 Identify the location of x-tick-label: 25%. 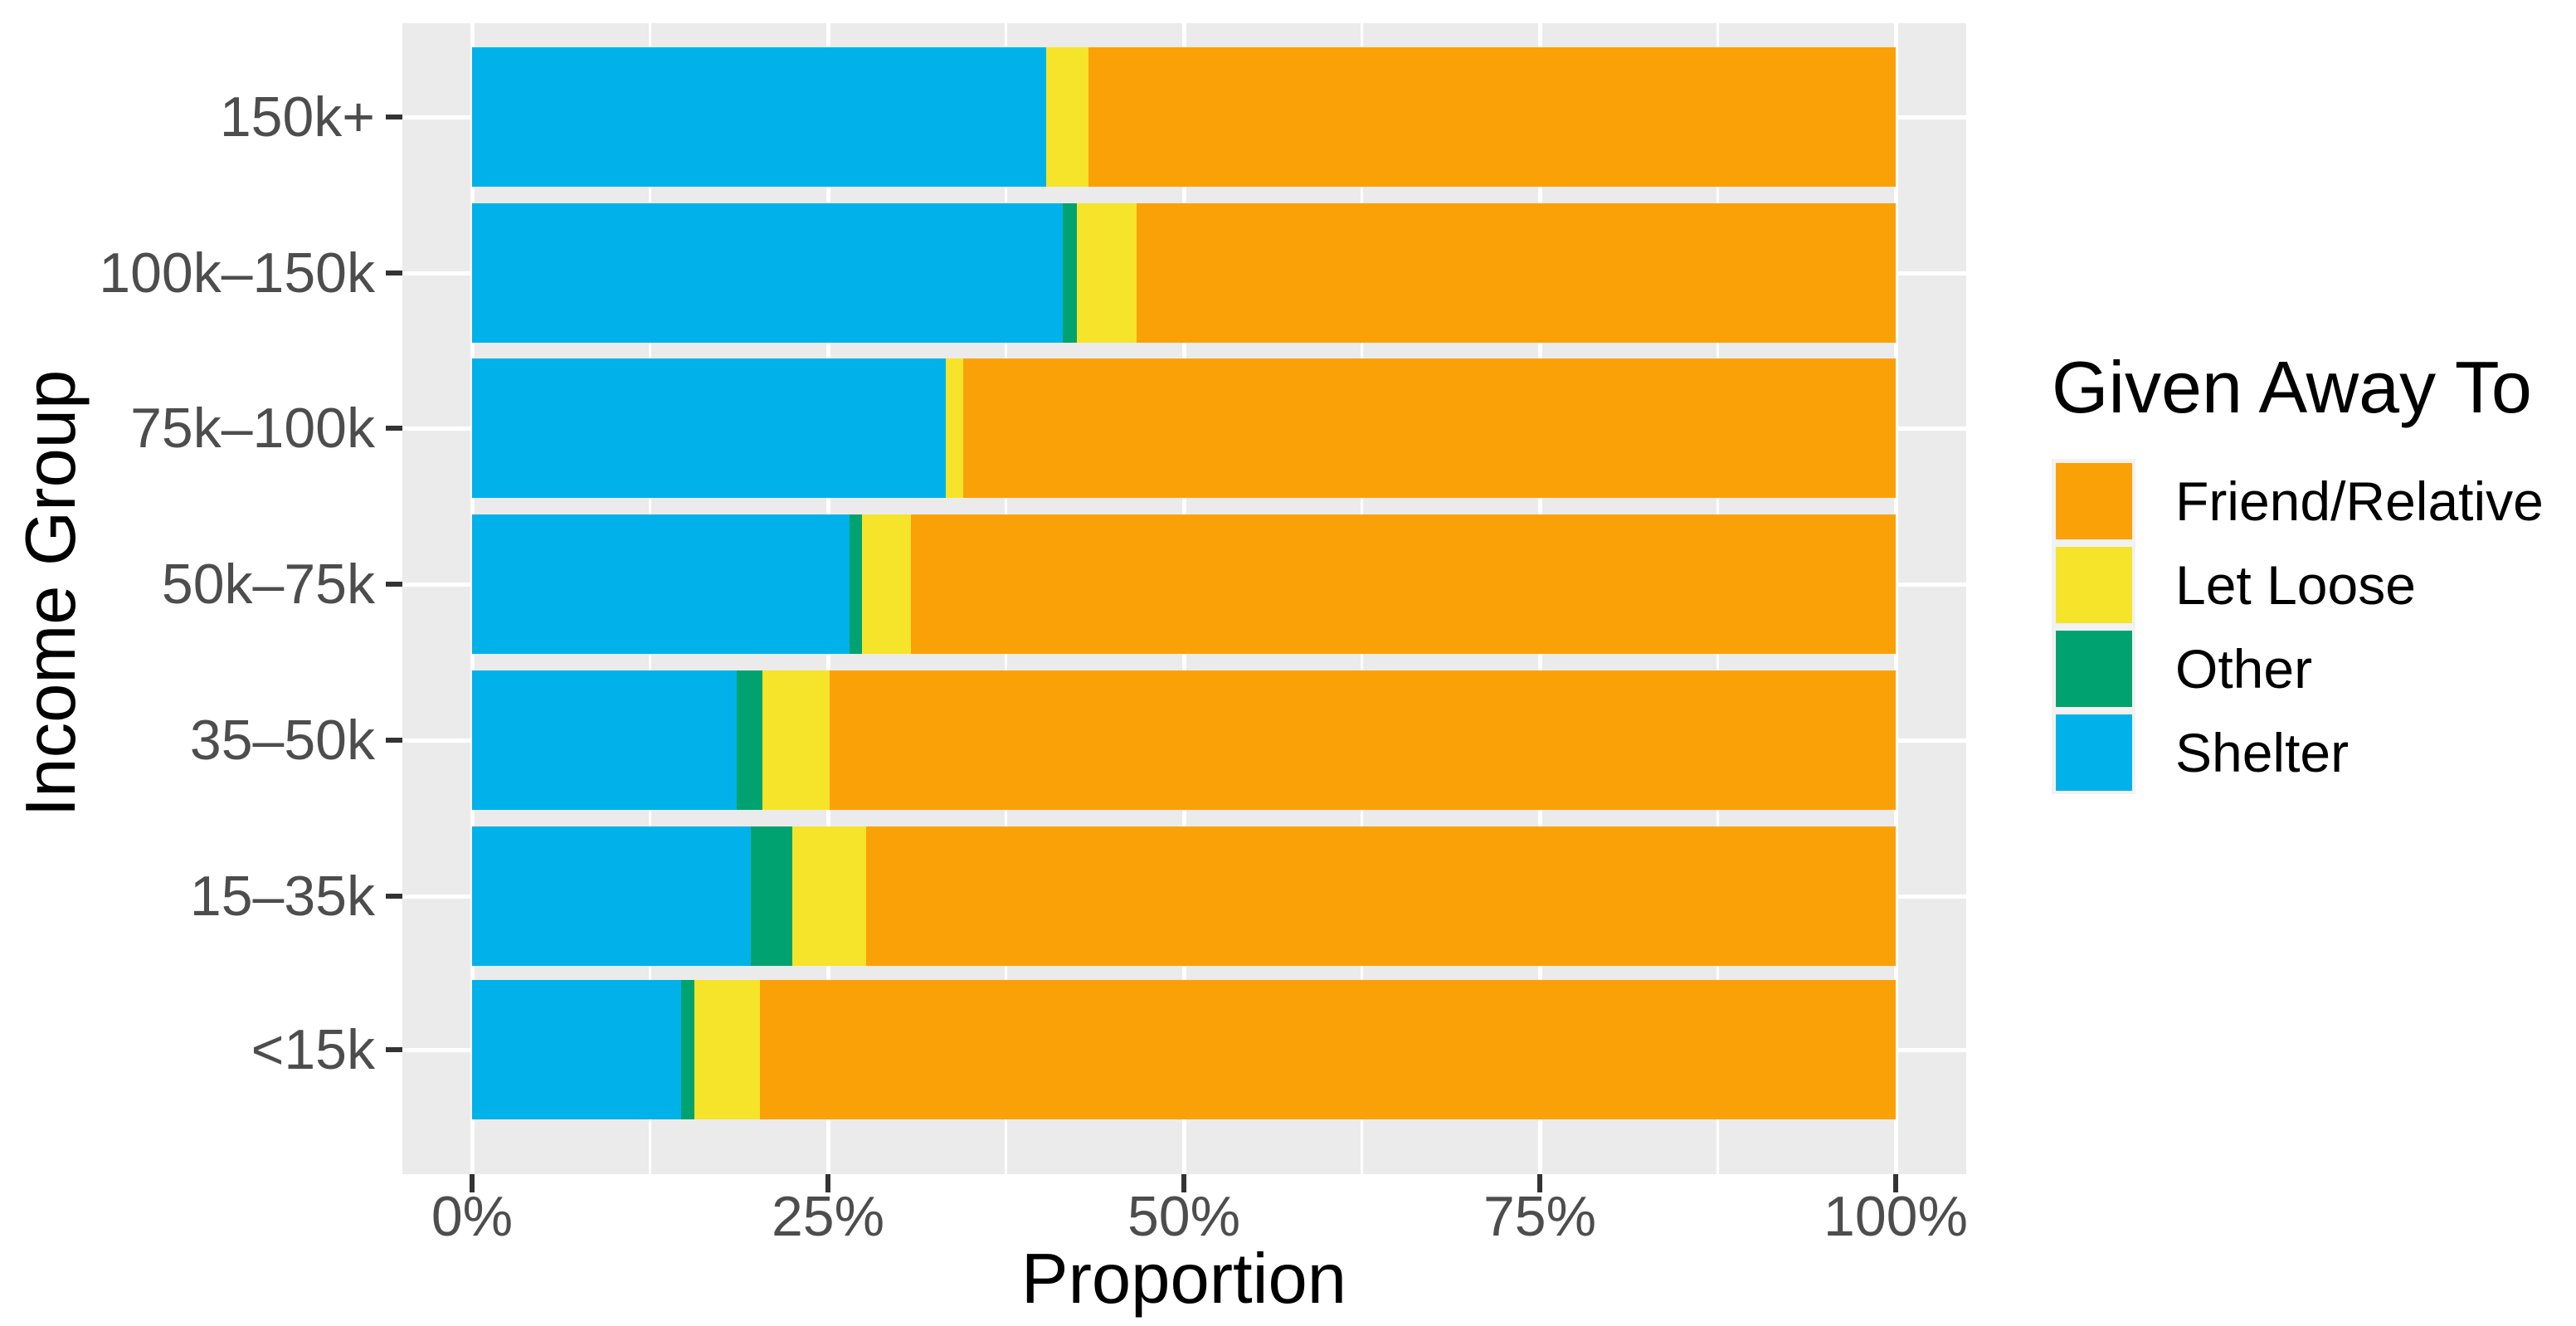
(828, 1216).